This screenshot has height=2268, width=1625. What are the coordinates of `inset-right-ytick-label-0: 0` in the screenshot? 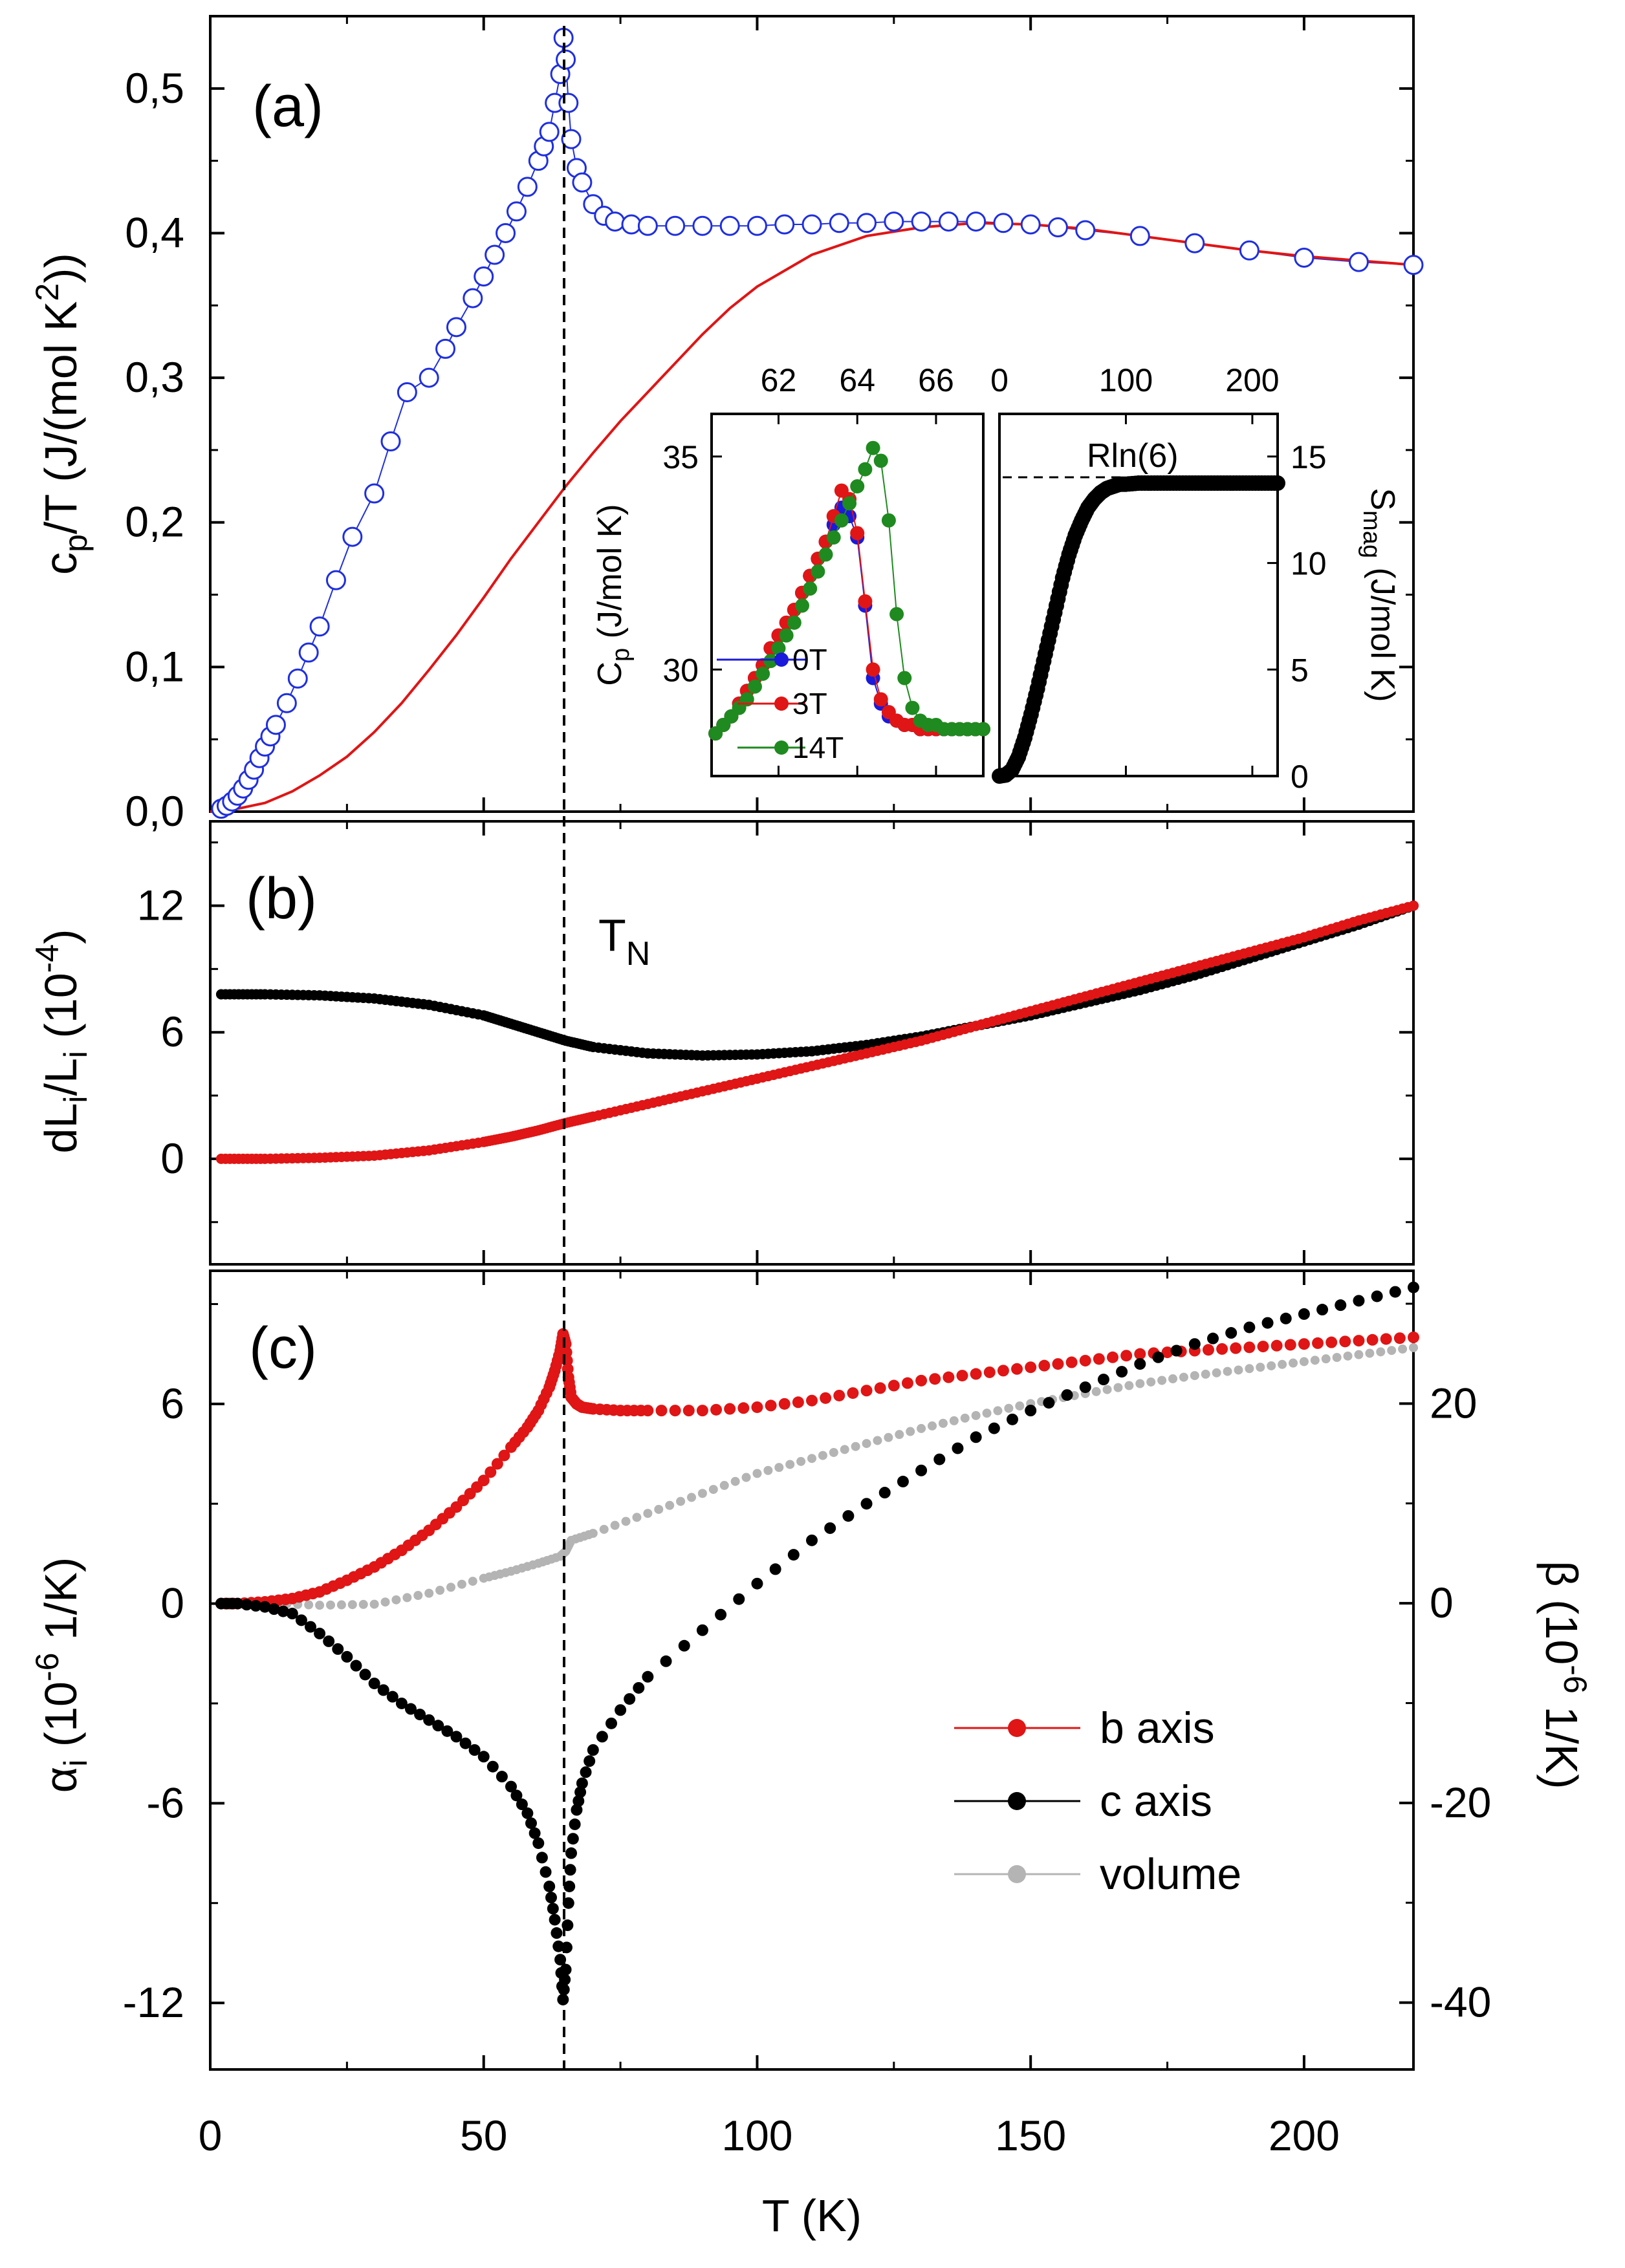 It's located at (1300, 777).